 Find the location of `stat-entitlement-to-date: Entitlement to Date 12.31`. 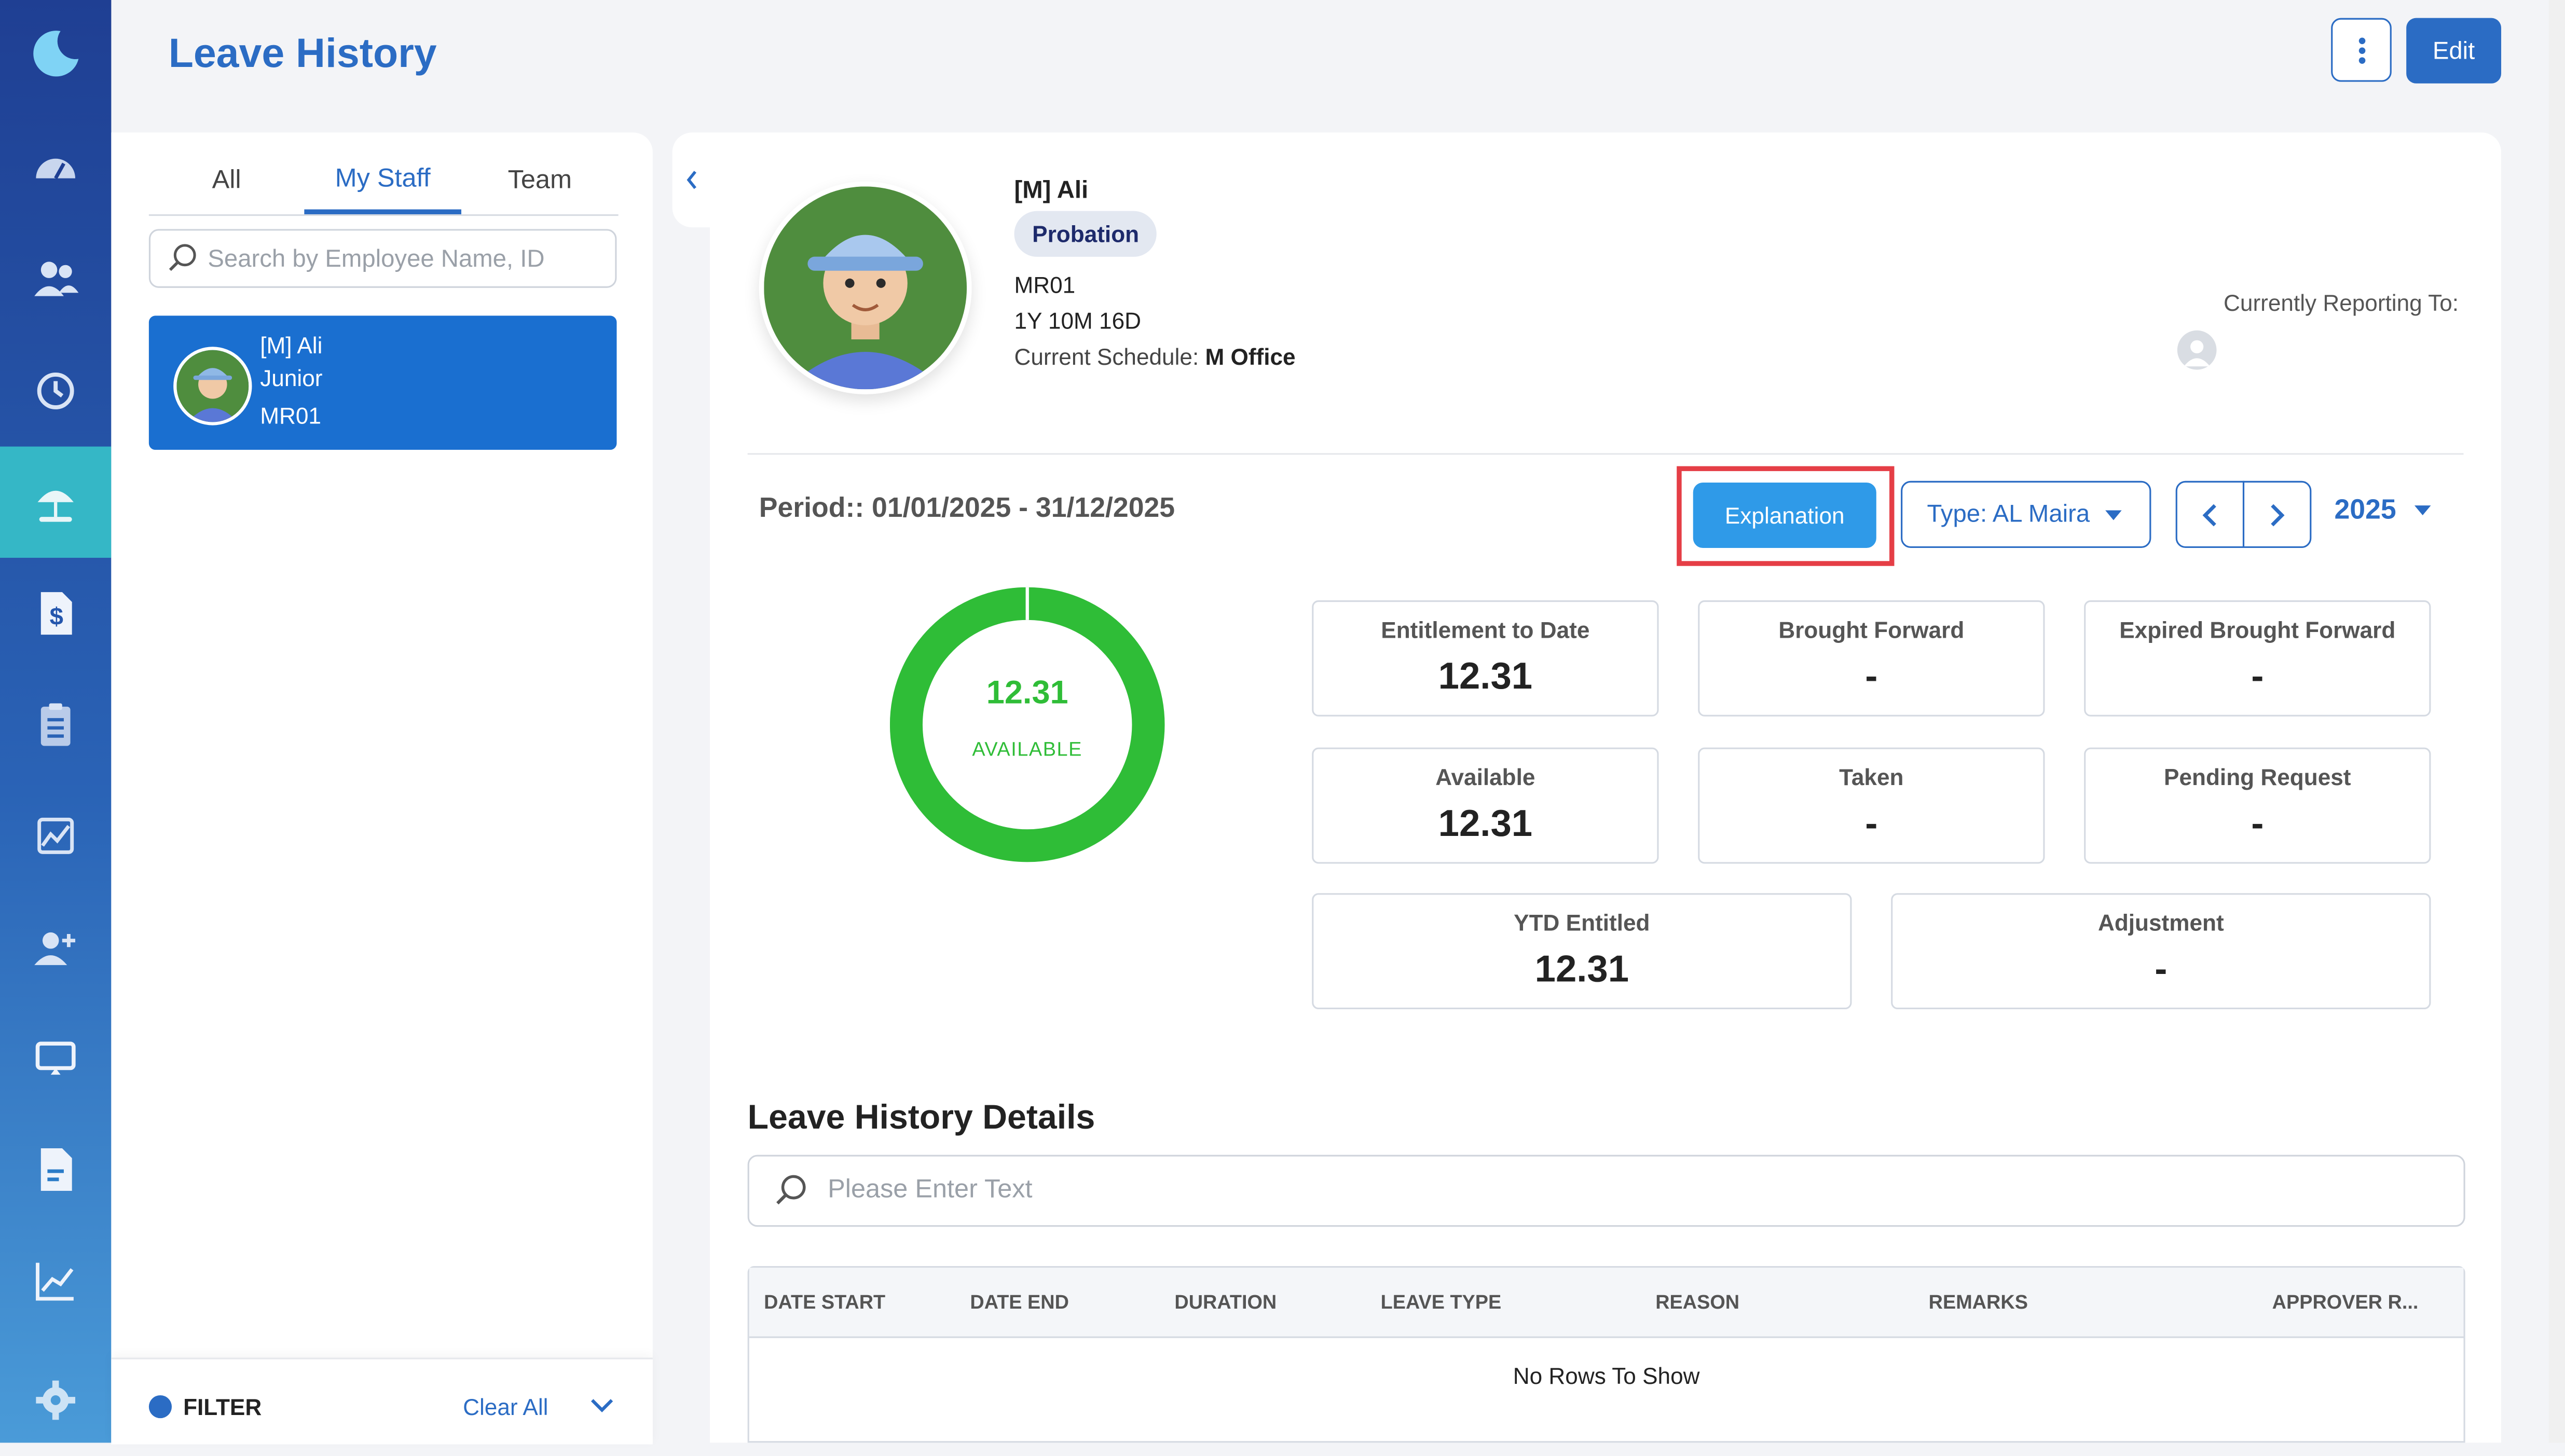

stat-entitlement-to-date: Entitlement to Date 12.31 is located at coordinates (1485, 659).